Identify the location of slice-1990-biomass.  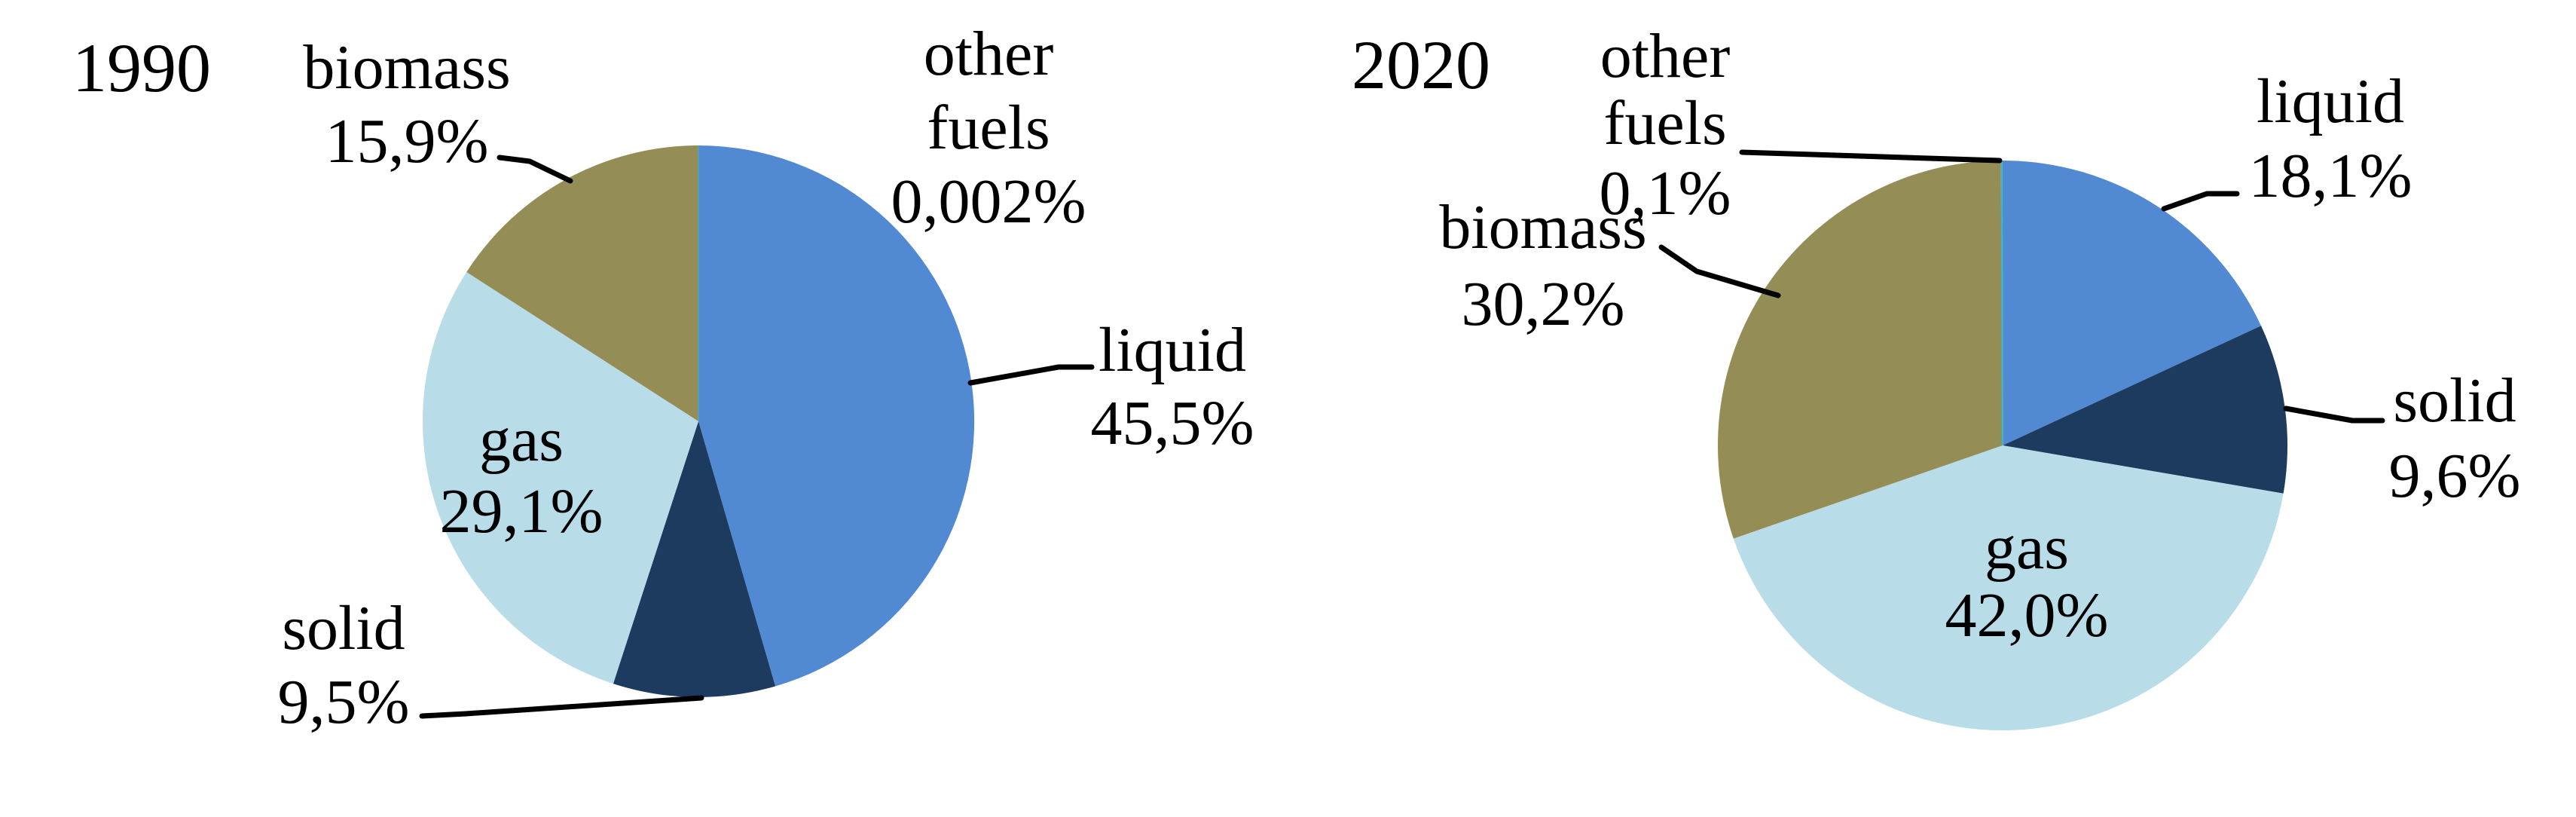
(582, 283).